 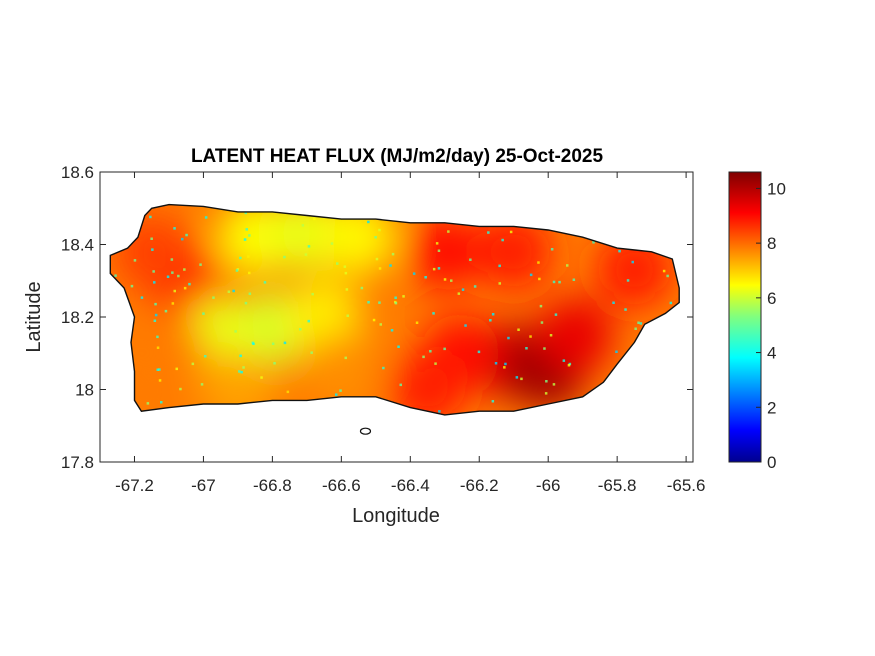 I want to click on colorbar-tick-label: 6, so click(x=771, y=298).